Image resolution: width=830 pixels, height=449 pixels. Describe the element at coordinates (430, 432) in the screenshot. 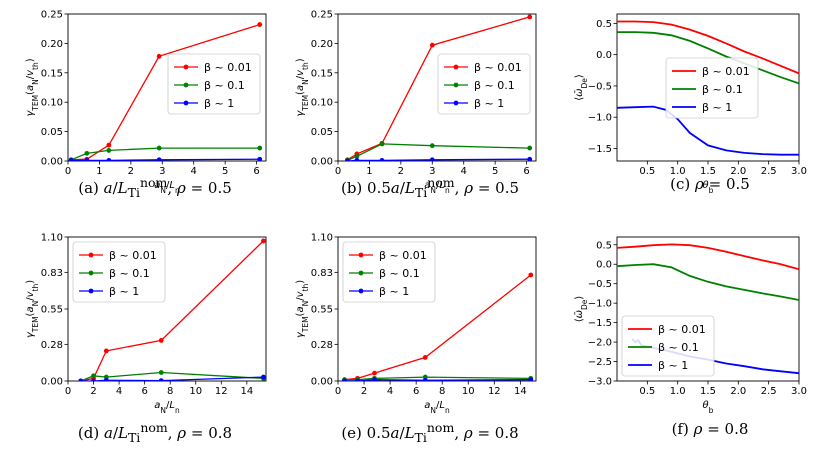

I see `caption-e: (e) 0.5a/LTinom, ρ = 0.8` at that location.